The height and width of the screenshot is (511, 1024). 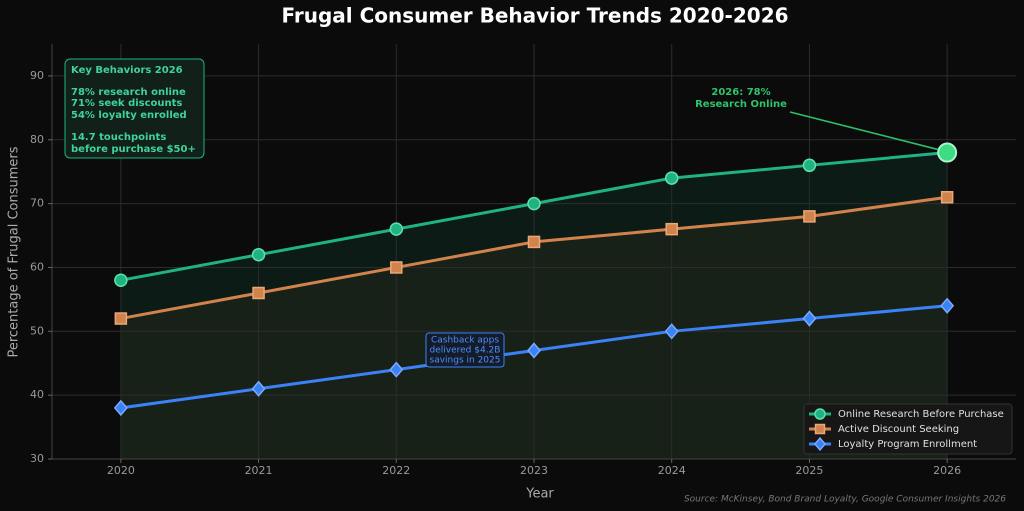 I want to click on y-tick-label: 70, so click(x=37, y=203).